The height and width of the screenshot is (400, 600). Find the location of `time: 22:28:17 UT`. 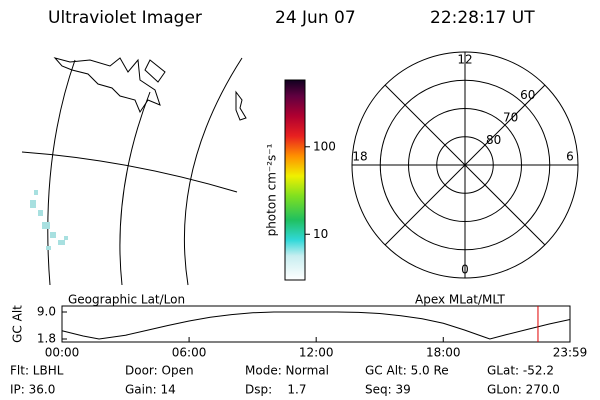

time: 22:28:17 UT is located at coordinates (482, 18).